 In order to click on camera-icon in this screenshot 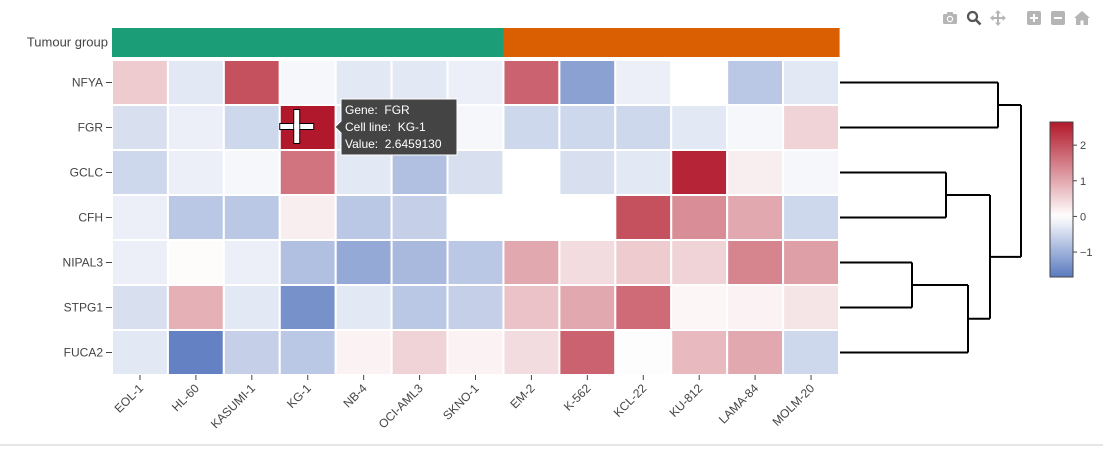, I will do `click(950, 18)`.